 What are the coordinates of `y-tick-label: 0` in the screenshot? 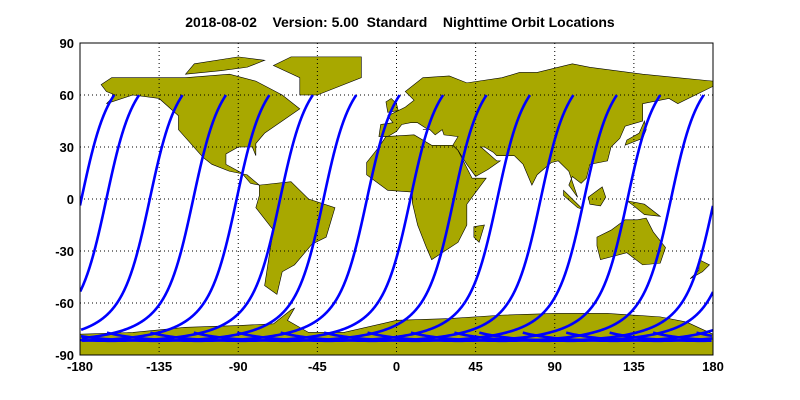 It's located at (70, 199).